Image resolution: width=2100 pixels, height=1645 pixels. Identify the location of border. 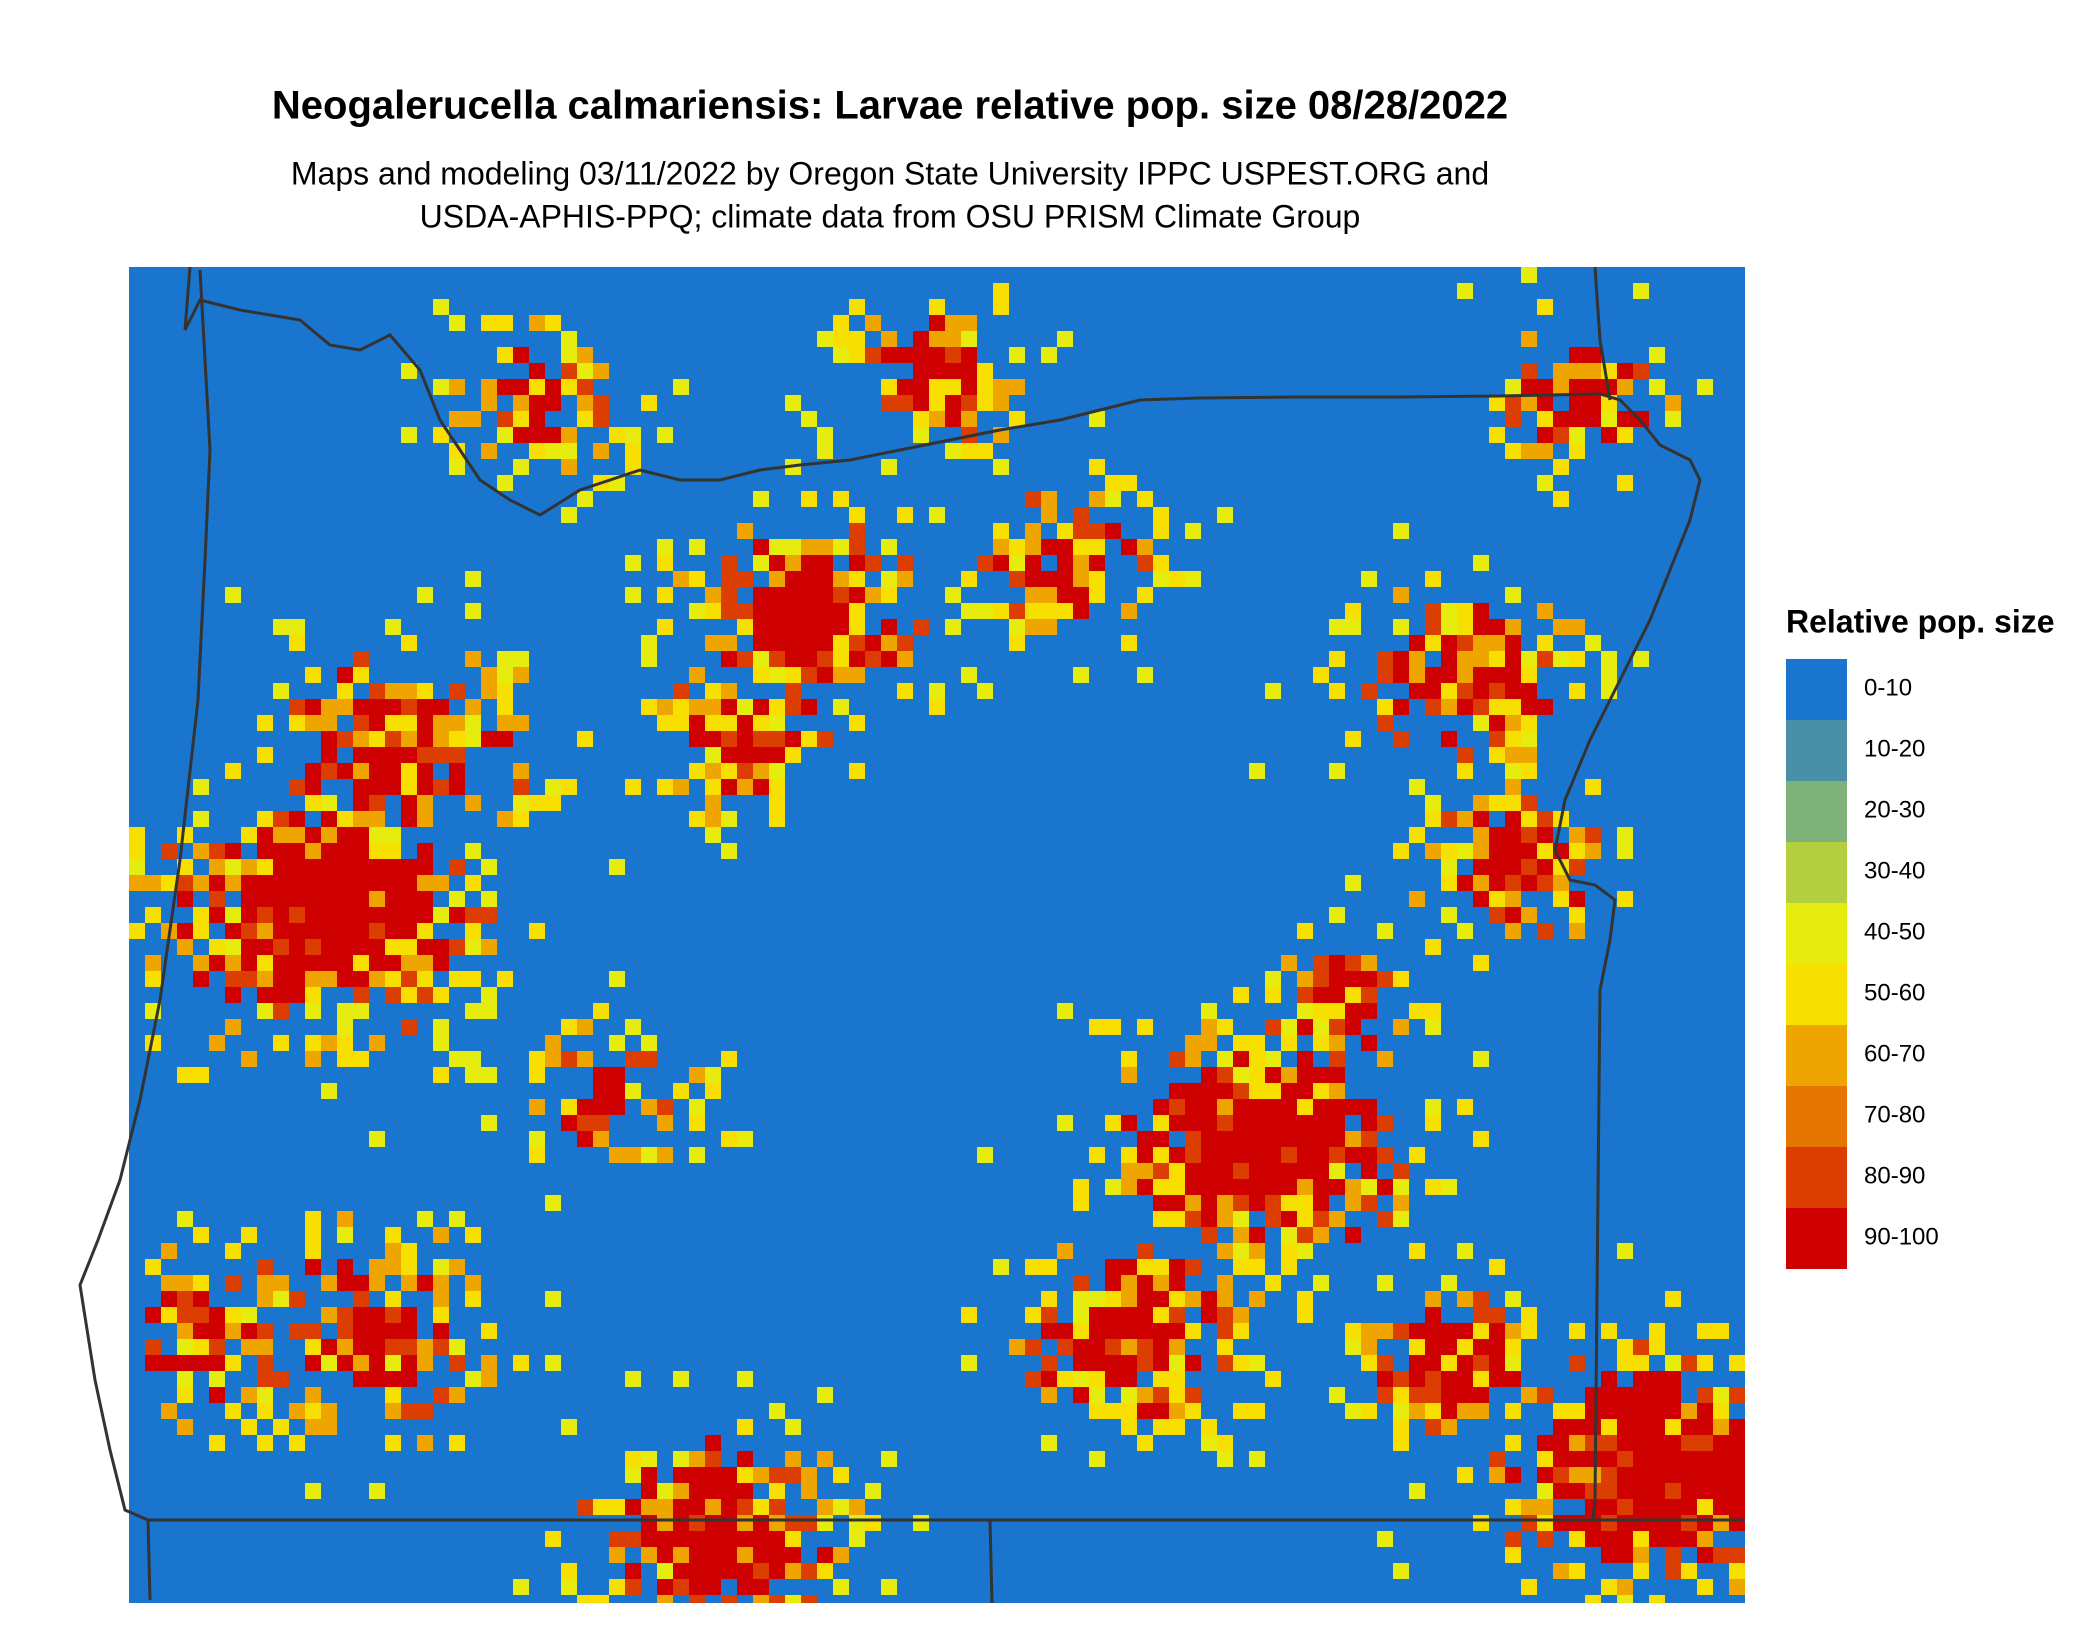
(991, 1561).